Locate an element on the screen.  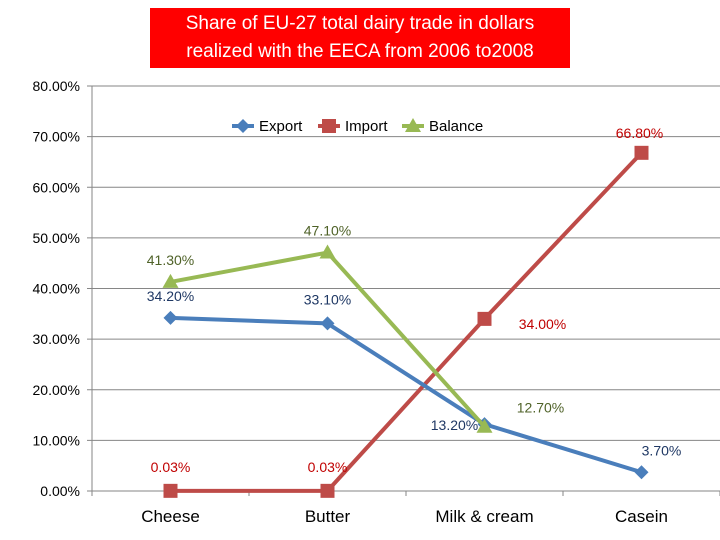
y-tick-label: 40.00% is located at coordinates (56, 289).